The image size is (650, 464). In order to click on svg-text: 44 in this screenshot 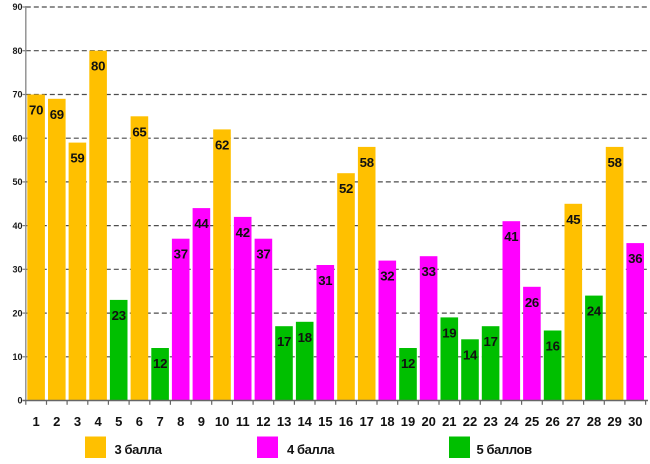, I will do `click(201, 223)`.